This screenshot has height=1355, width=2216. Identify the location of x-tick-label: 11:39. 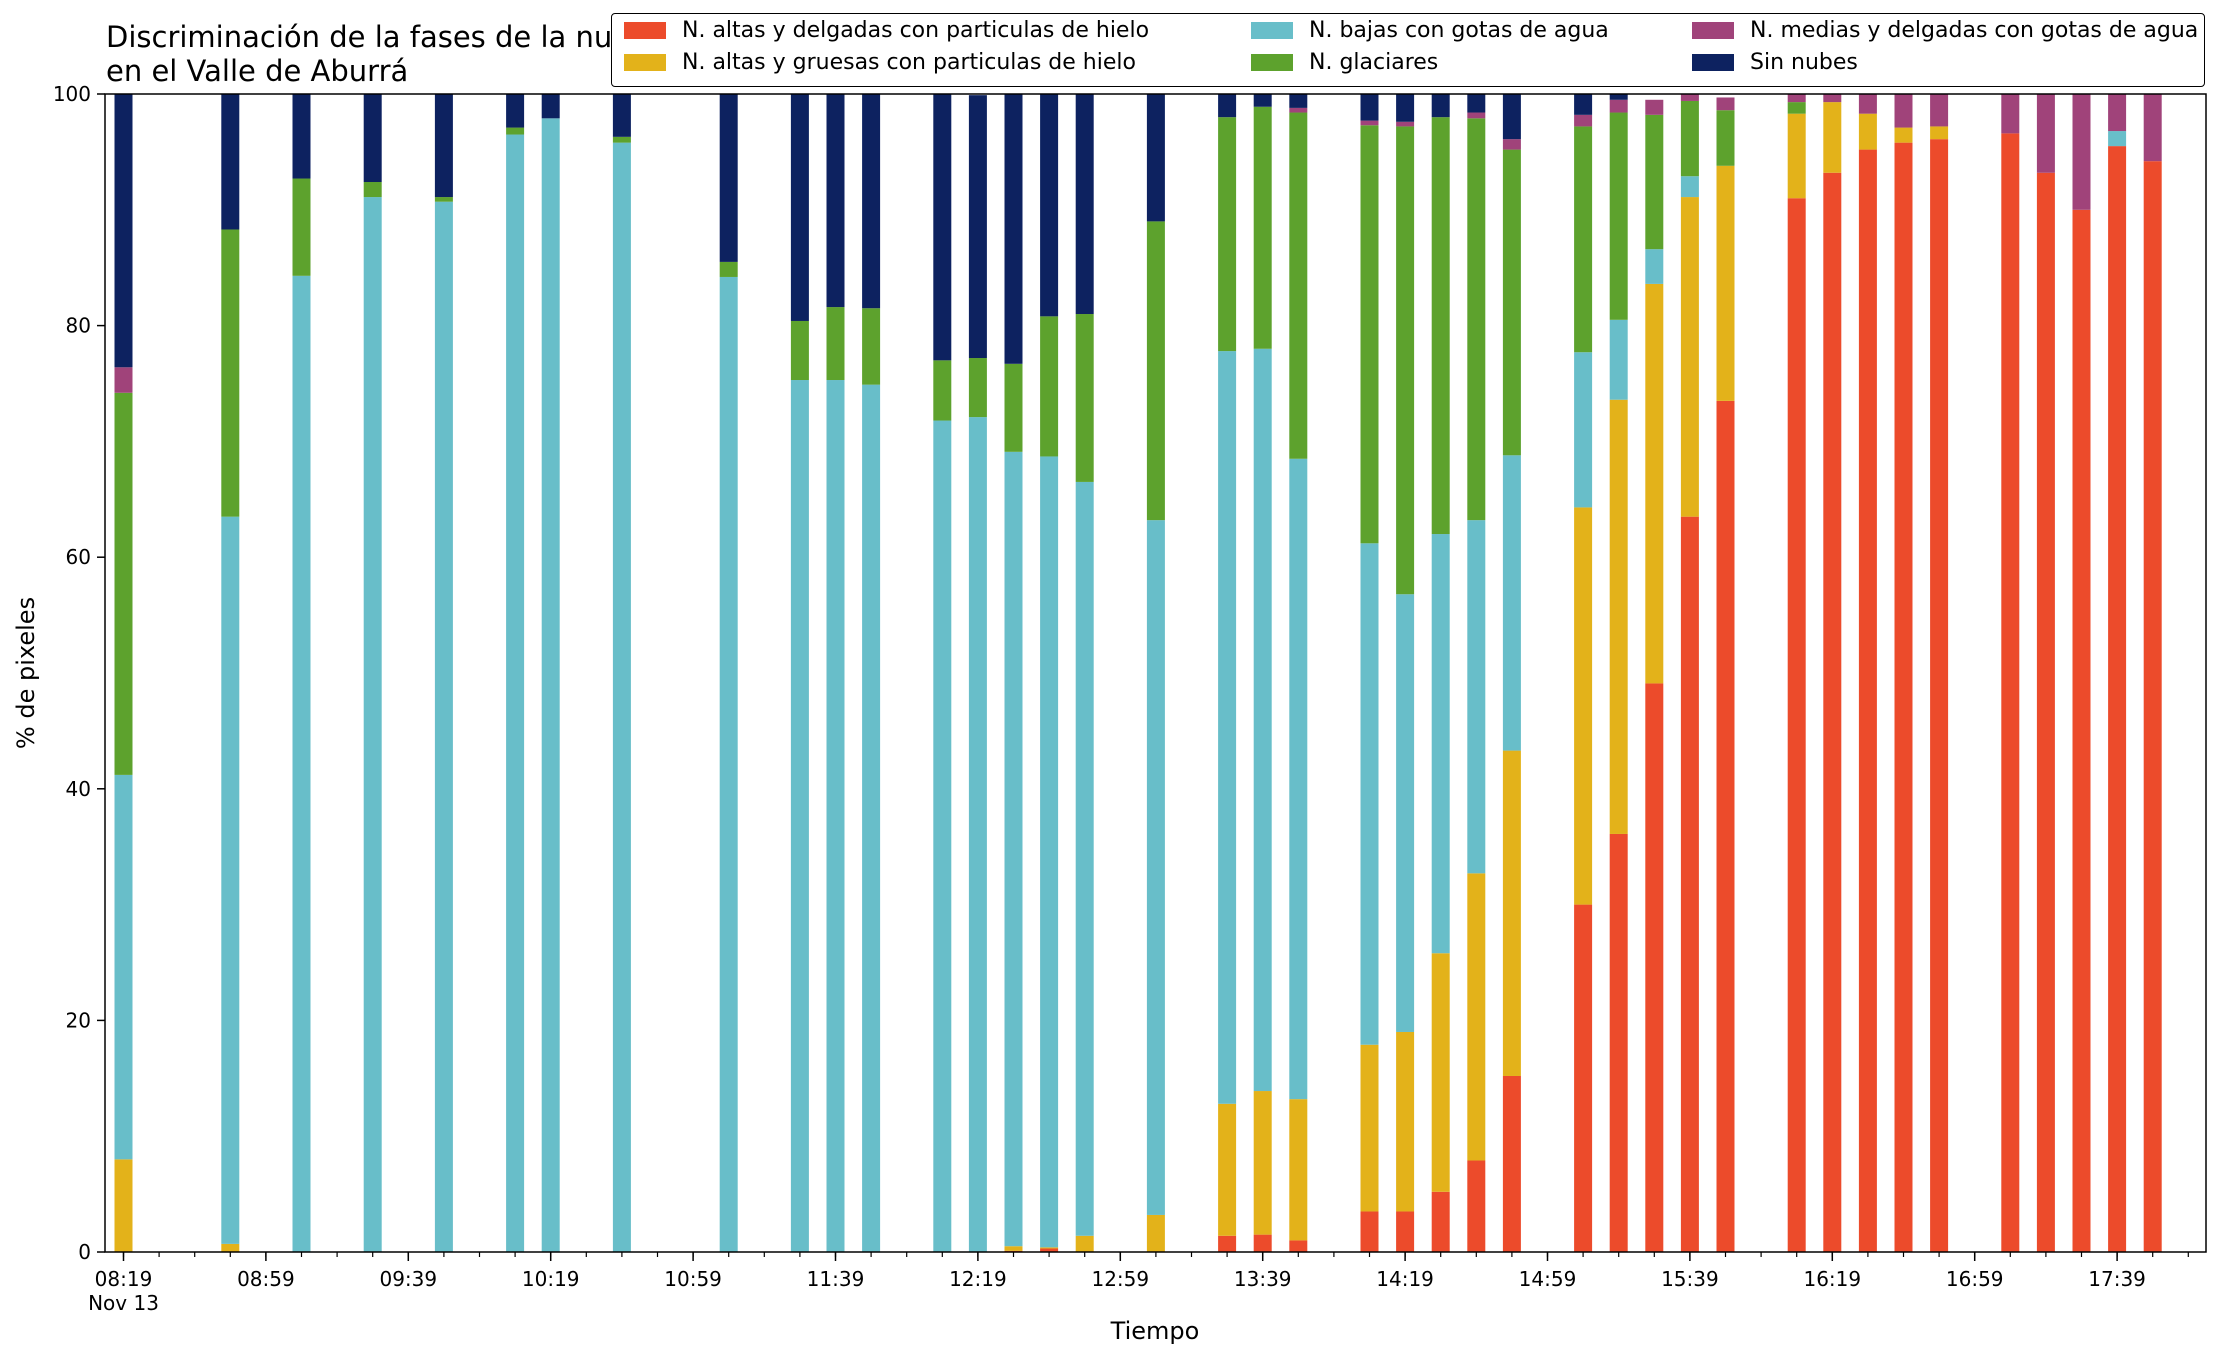
(836, 1279).